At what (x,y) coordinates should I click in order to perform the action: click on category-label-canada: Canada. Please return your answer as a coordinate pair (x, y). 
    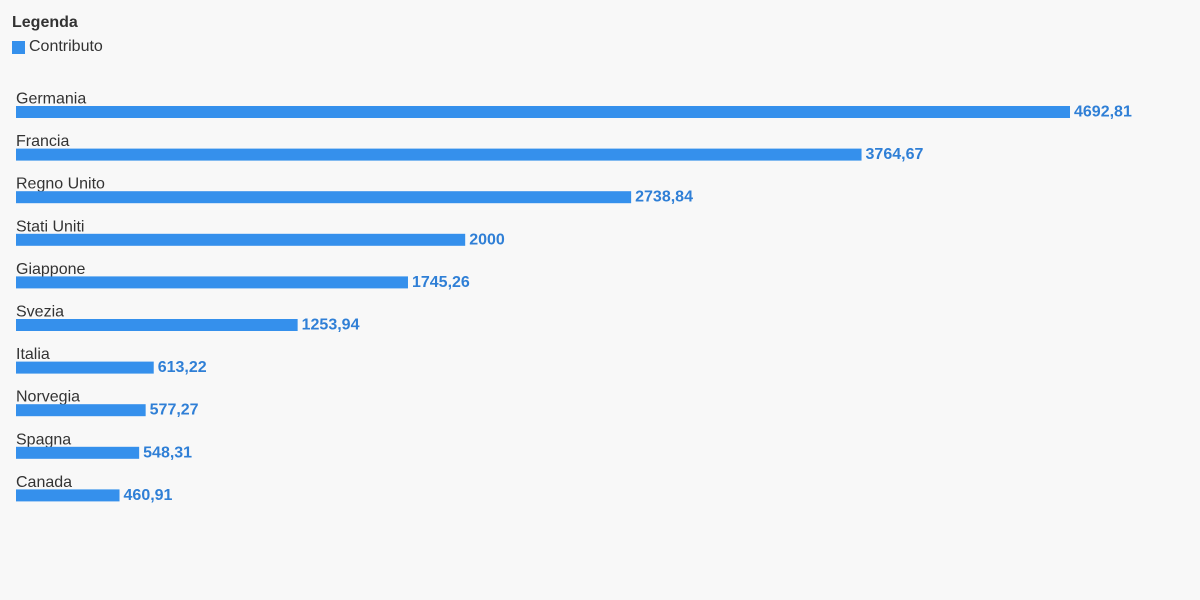
    Looking at the image, I should click on (44, 482).